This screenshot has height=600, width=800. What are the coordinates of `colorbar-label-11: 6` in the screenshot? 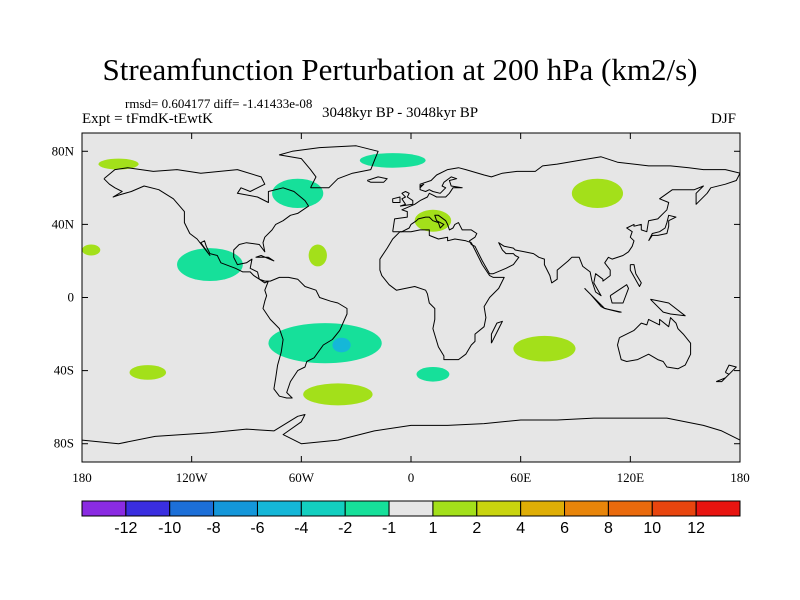 It's located at (564, 528).